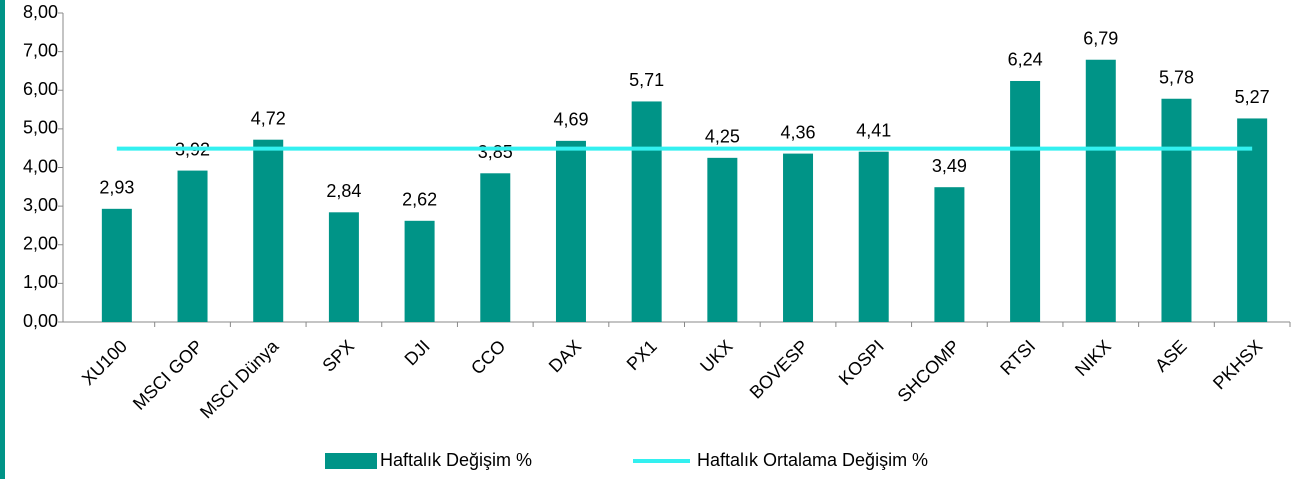 This screenshot has width=1298, height=479. I want to click on data-label: 5,78, so click(1176, 77).